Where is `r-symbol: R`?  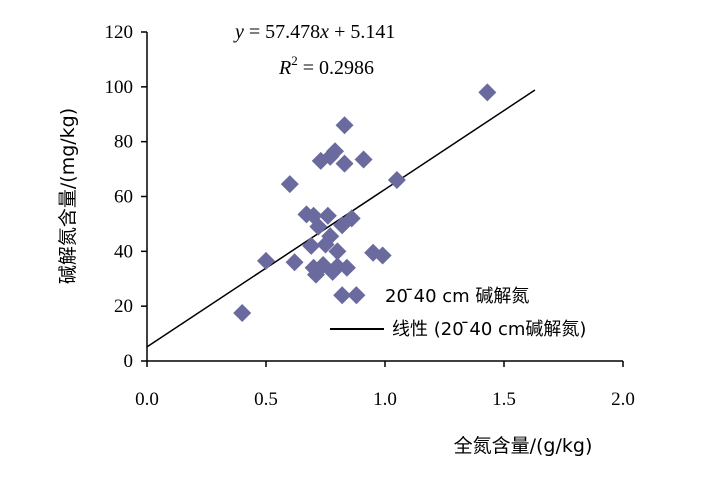
r-symbol: R is located at coordinates (284, 68).